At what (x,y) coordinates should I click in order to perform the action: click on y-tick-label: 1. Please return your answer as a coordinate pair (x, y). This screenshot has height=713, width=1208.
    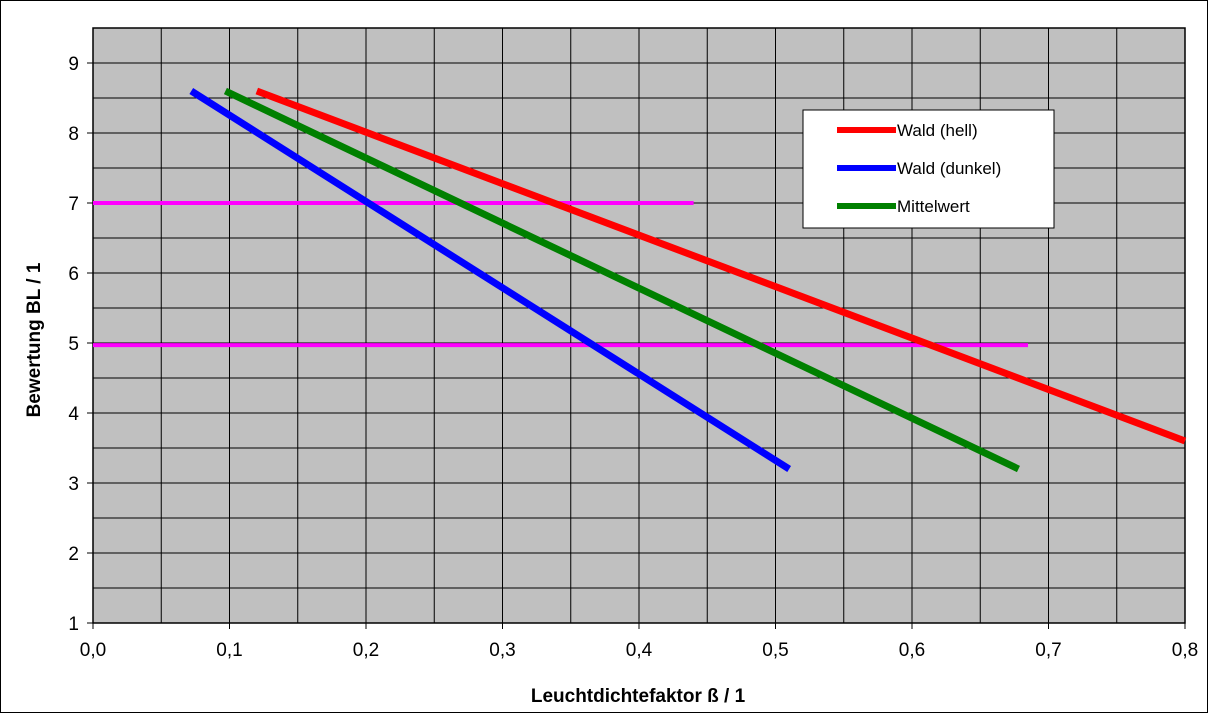
    Looking at the image, I should click on (73, 624).